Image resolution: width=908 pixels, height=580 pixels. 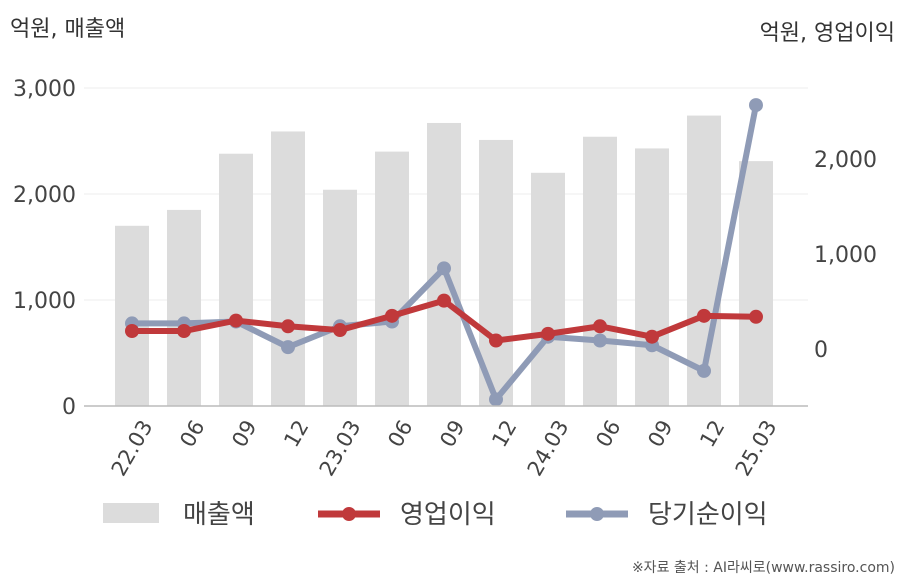 I want to click on legend-label-revenue: 매출액, so click(x=219, y=515).